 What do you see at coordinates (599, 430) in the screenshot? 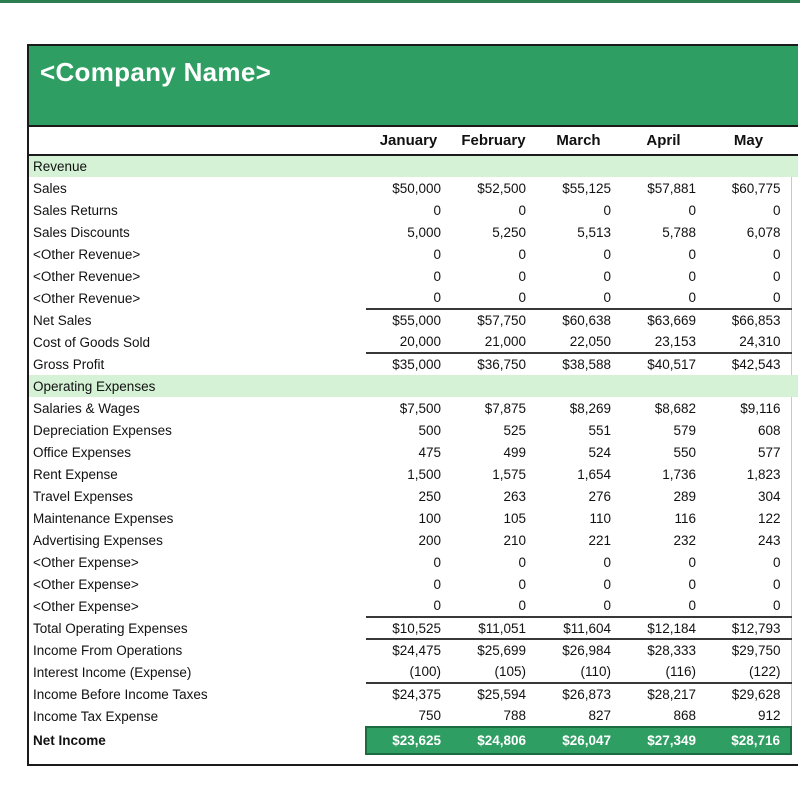
I see `cell-march-depreciation-expenses: 551` at bounding box center [599, 430].